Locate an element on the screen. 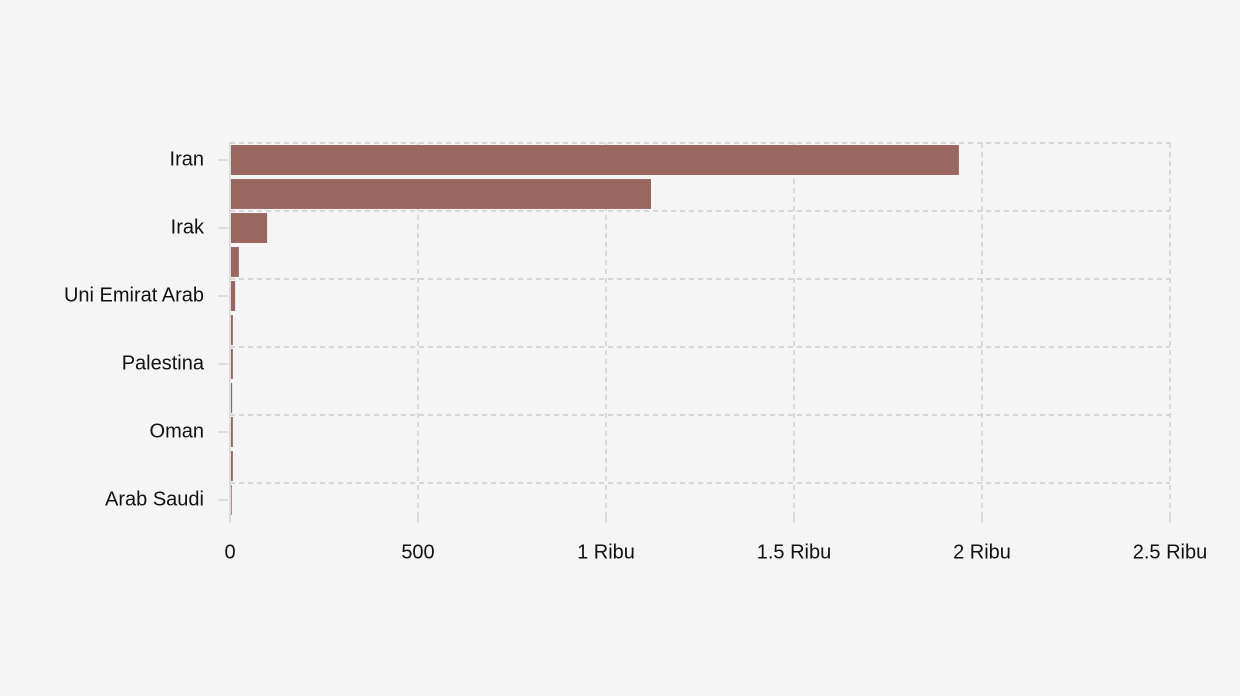  y-tick-label: Arab Saudi is located at coordinates (154, 499).